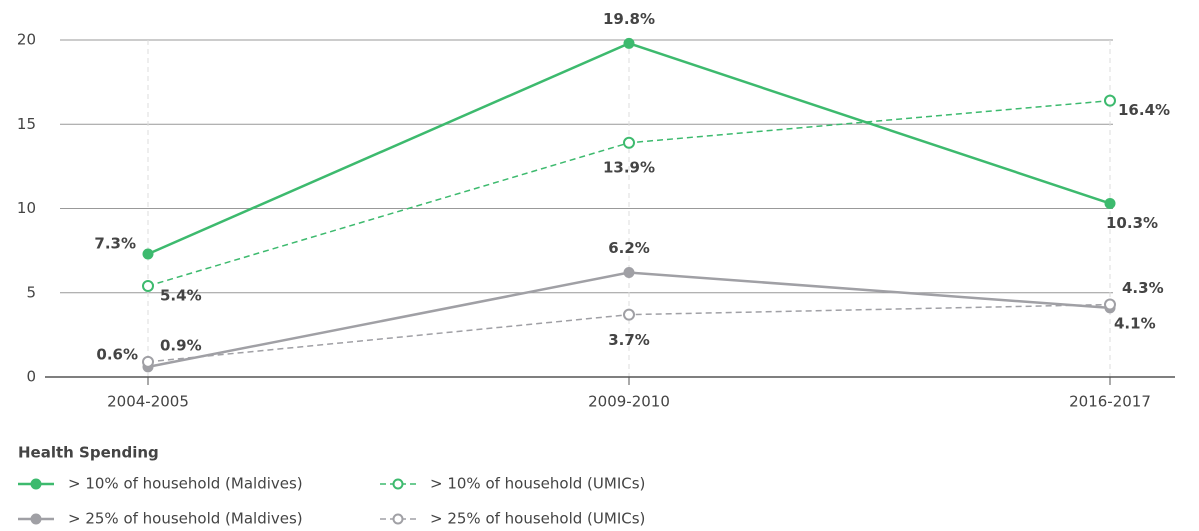  What do you see at coordinates (26, 124) in the screenshot?
I see `y-tick-label: 15` at bounding box center [26, 124].